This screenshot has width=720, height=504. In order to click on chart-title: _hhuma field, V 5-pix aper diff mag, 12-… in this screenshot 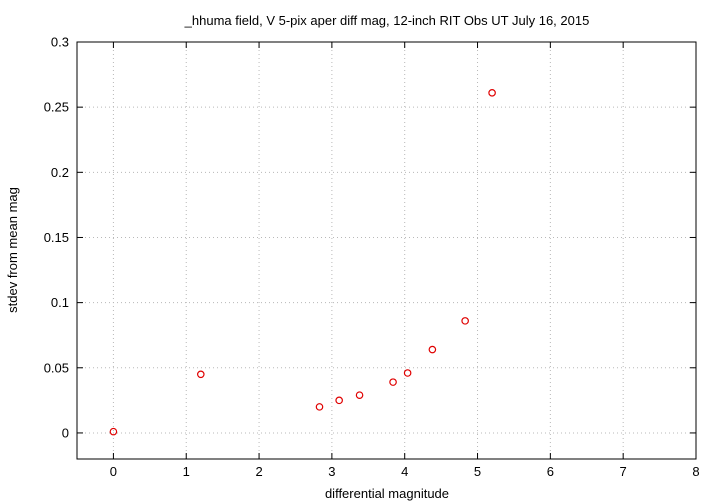, I will do `click(387, 20)`.